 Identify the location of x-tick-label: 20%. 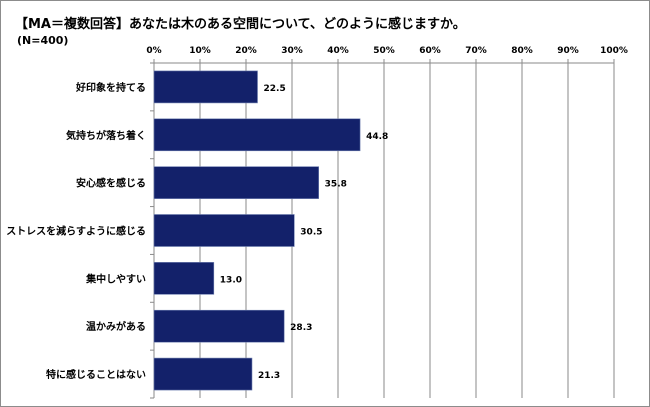
(246, 51).